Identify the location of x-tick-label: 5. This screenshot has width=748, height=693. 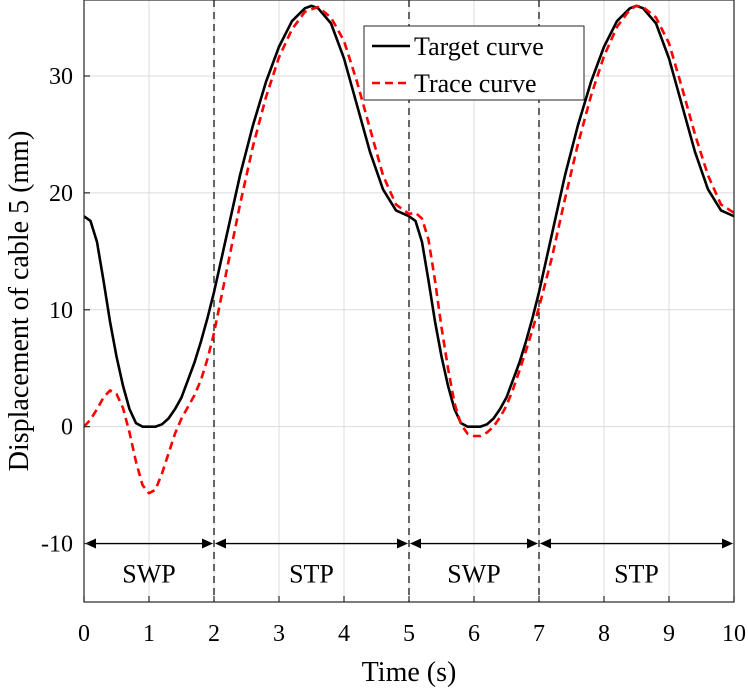
(409, 634).